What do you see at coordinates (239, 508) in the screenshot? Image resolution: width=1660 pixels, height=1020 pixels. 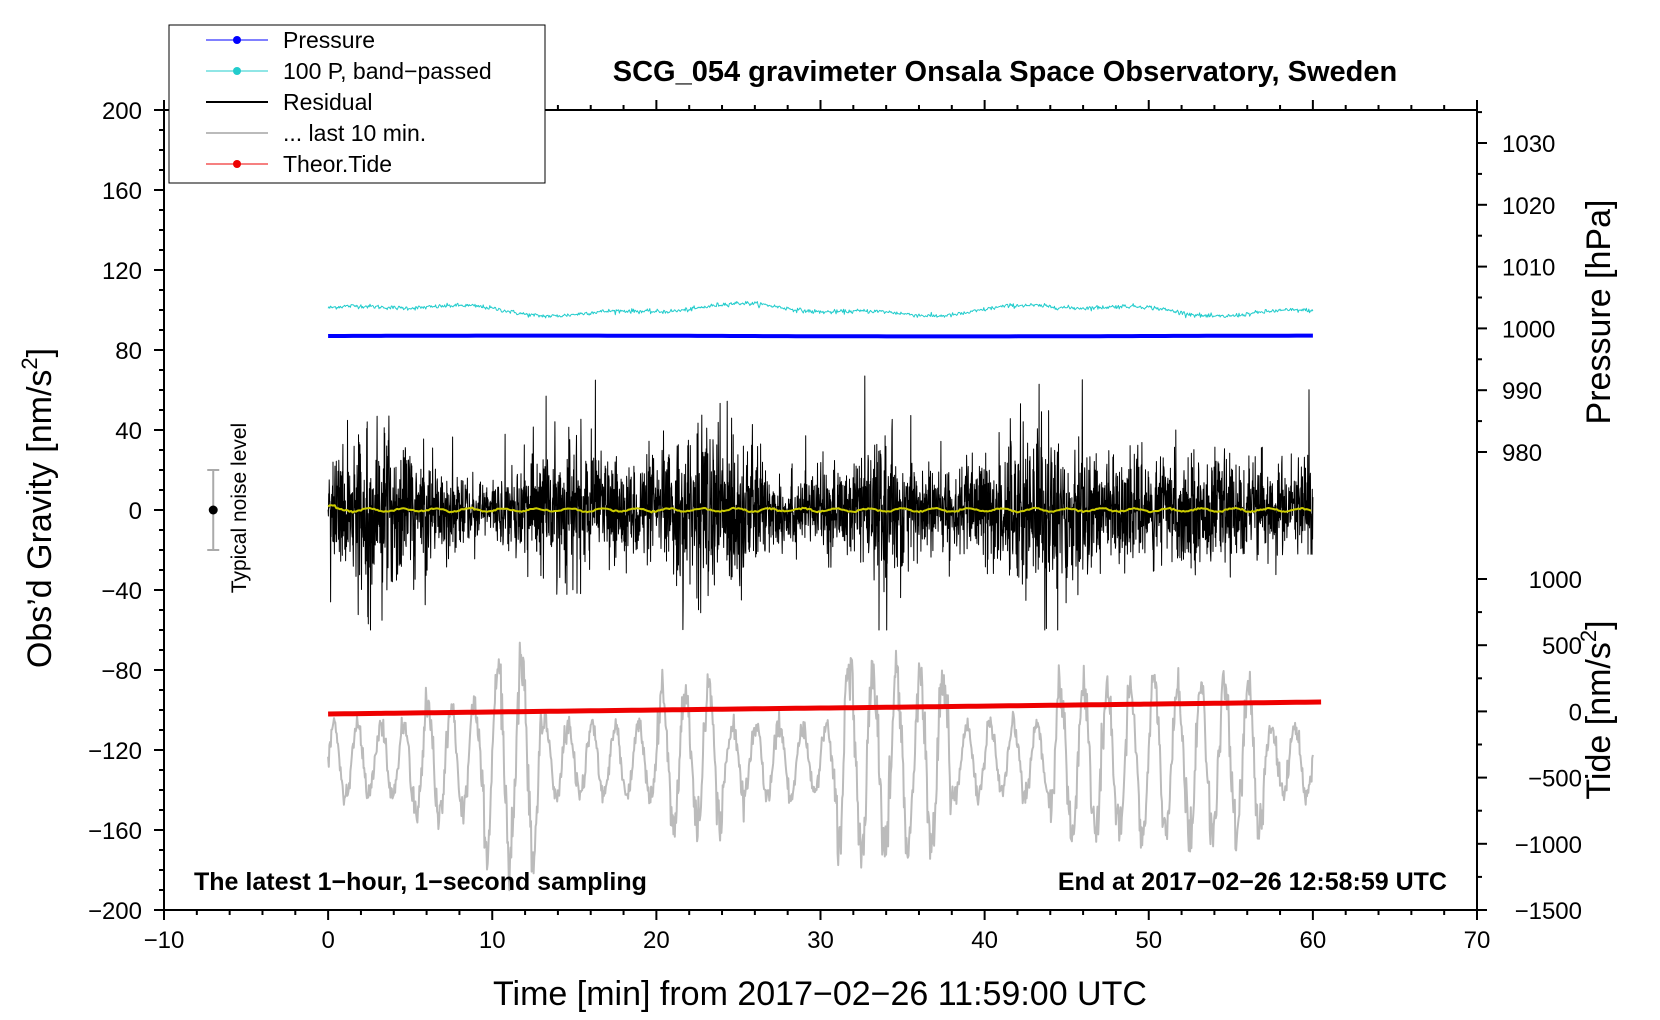 I see `noise-level-label: Typical noise level` at bounding box center [239, 508].